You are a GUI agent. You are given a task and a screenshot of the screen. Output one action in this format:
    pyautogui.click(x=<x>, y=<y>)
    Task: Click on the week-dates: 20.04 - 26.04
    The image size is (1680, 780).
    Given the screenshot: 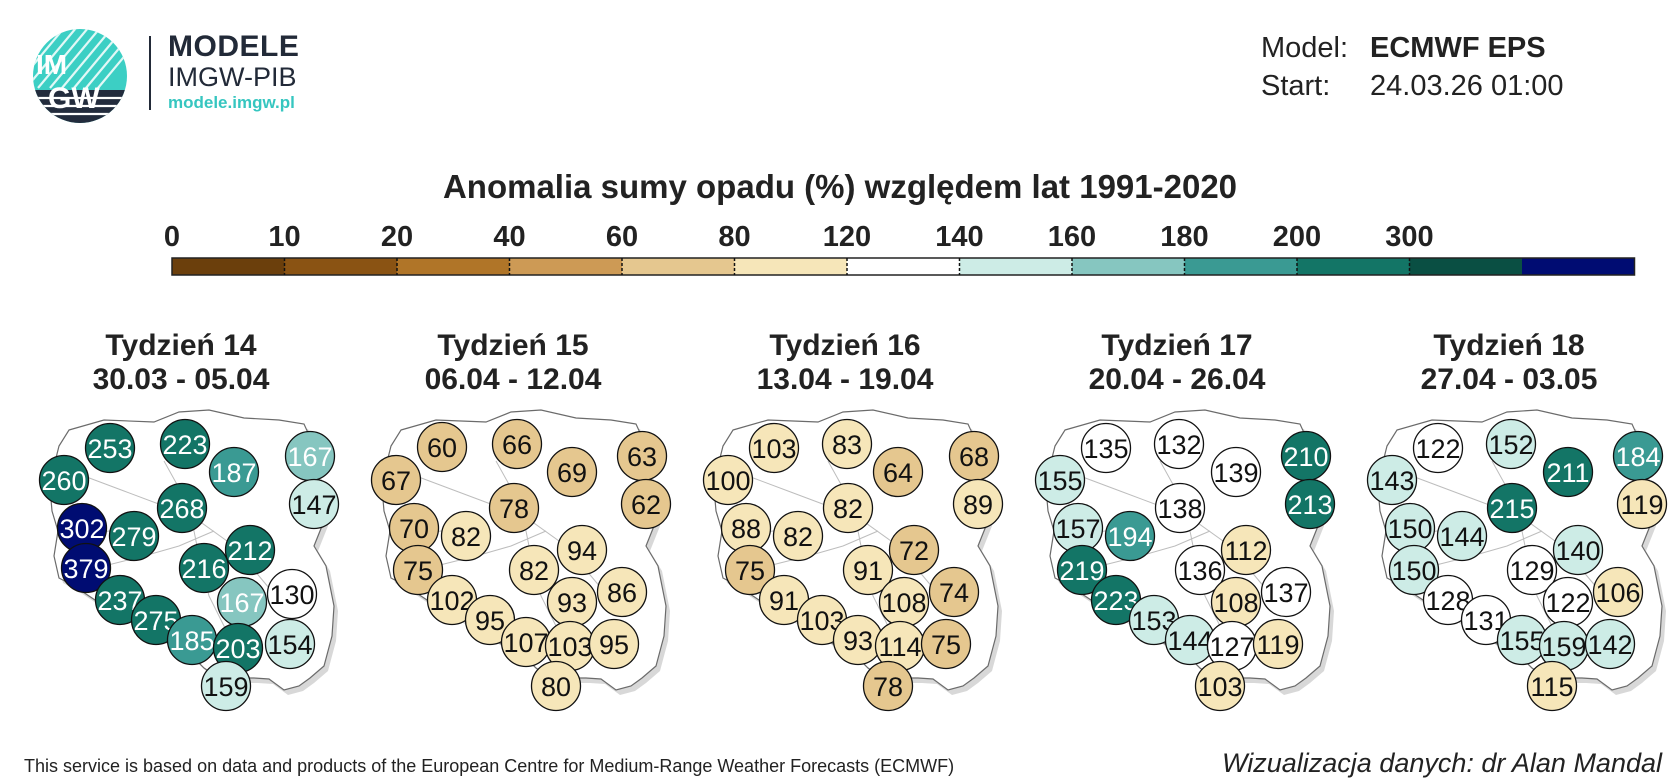 What is the action you would take?
    pyautogui.click(x=1177, y=379)
    